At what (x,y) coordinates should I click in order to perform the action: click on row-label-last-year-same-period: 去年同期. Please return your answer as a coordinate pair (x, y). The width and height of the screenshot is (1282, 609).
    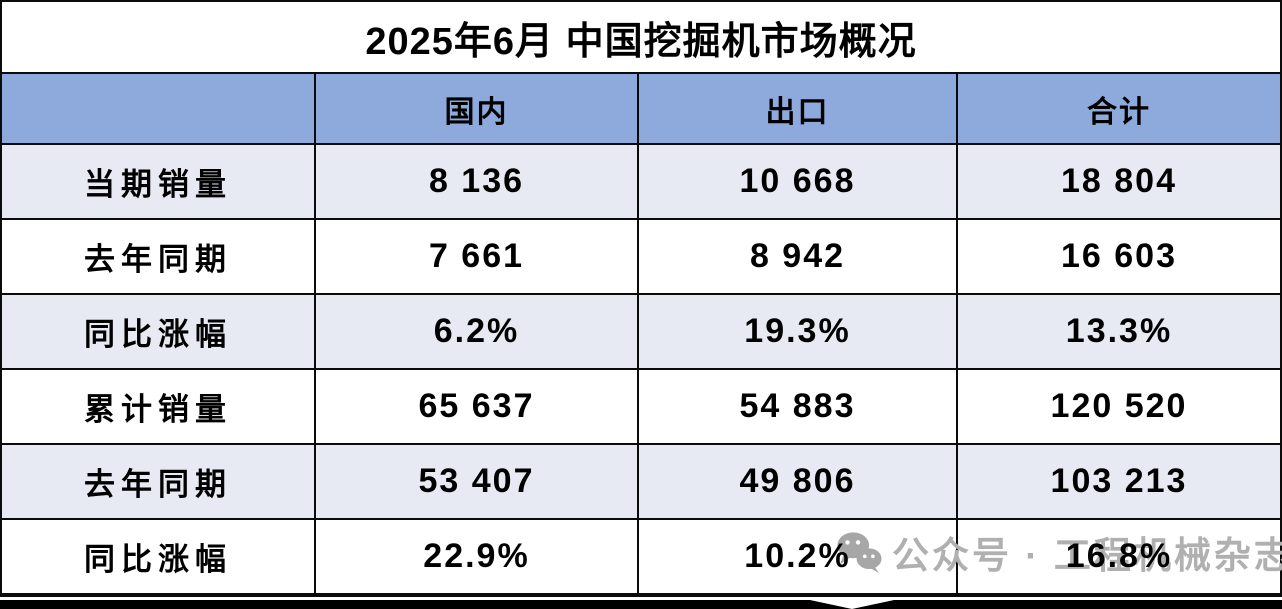
    Looking at the image, I should click on (159, 257).